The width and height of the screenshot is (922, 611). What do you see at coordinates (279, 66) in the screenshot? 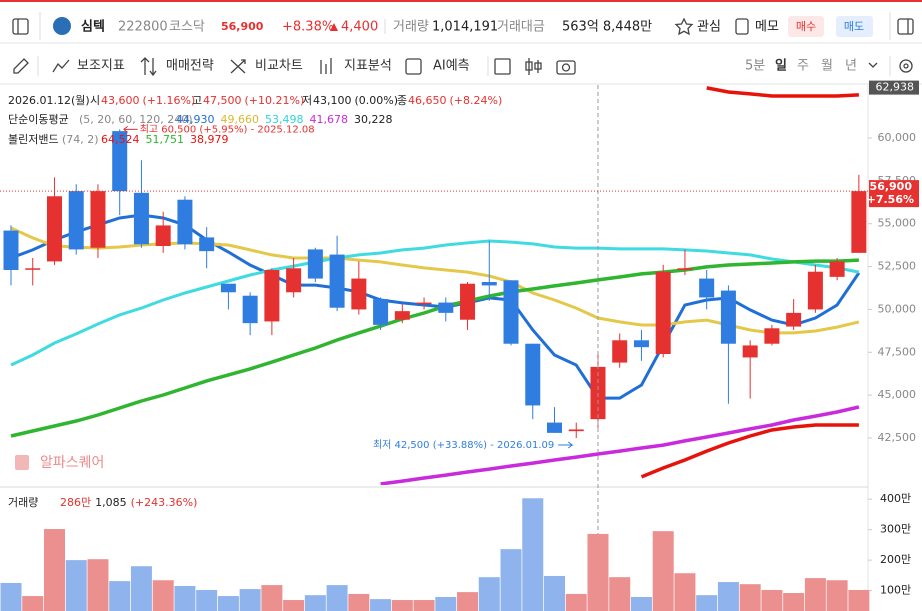
I see `tool: 비교차트` at bounding box center [279, 66].